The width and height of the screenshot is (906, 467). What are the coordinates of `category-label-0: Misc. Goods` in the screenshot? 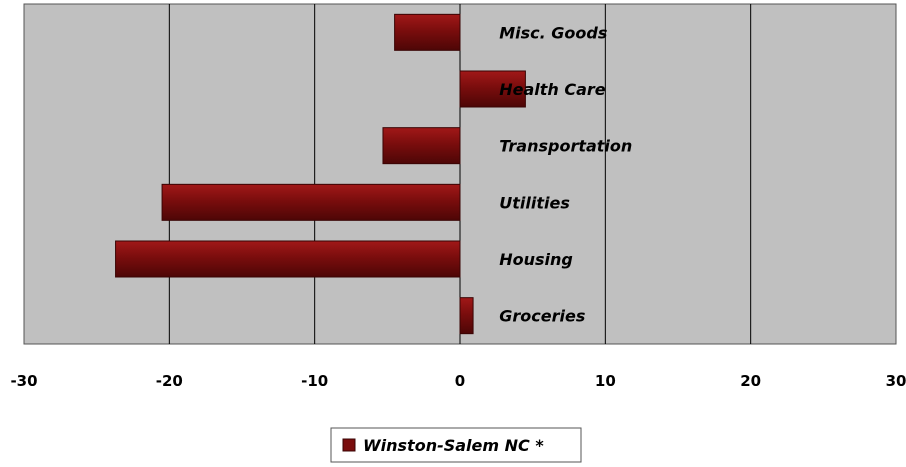 It's located at (553, 32).